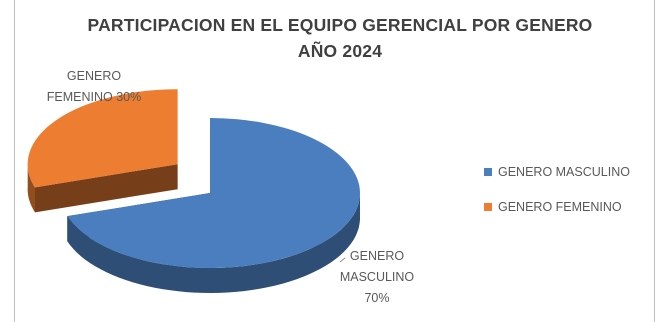 This screenshot has width=656, height=322. What do you see at coordinates (377, 277) in the screenshot?
I see `label-masculino: GENERO MASCULINO 70%` at bounding box center [377, 277].